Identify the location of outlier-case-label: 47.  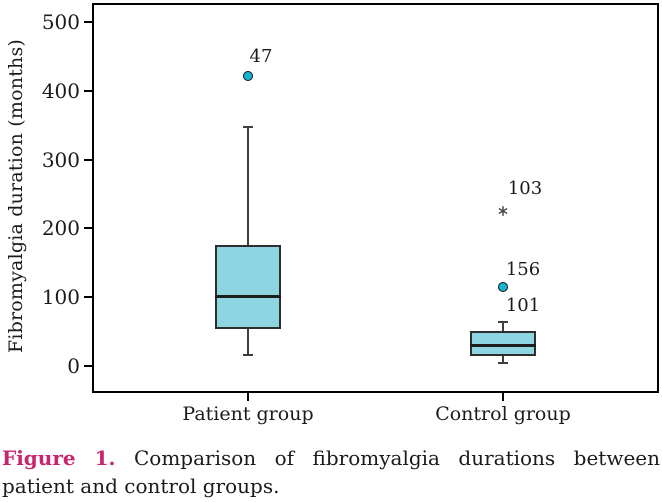
(261, 57).